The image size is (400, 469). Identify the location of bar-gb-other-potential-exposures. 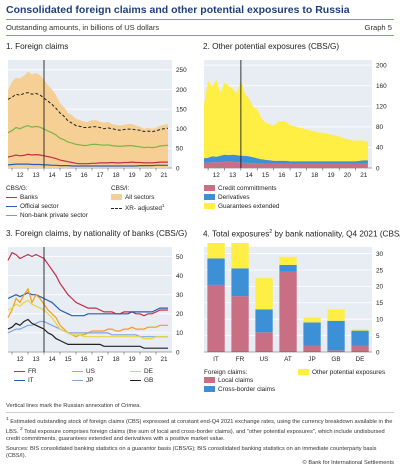
(336, 315).